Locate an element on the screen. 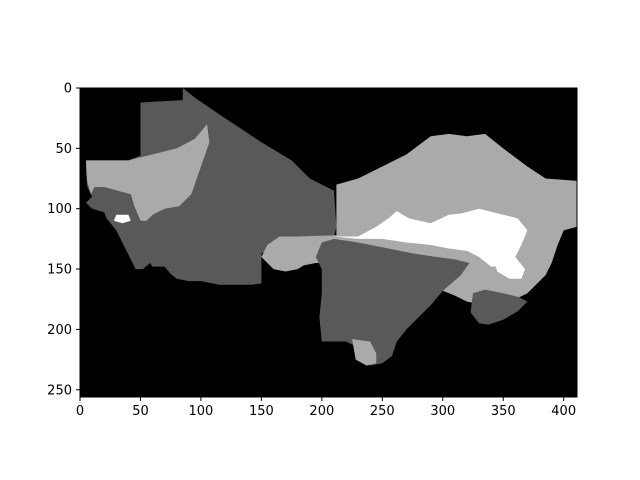 This screenshot has height=480, width=640. x-tick-label: 250 is located at coordinates (382, 411).